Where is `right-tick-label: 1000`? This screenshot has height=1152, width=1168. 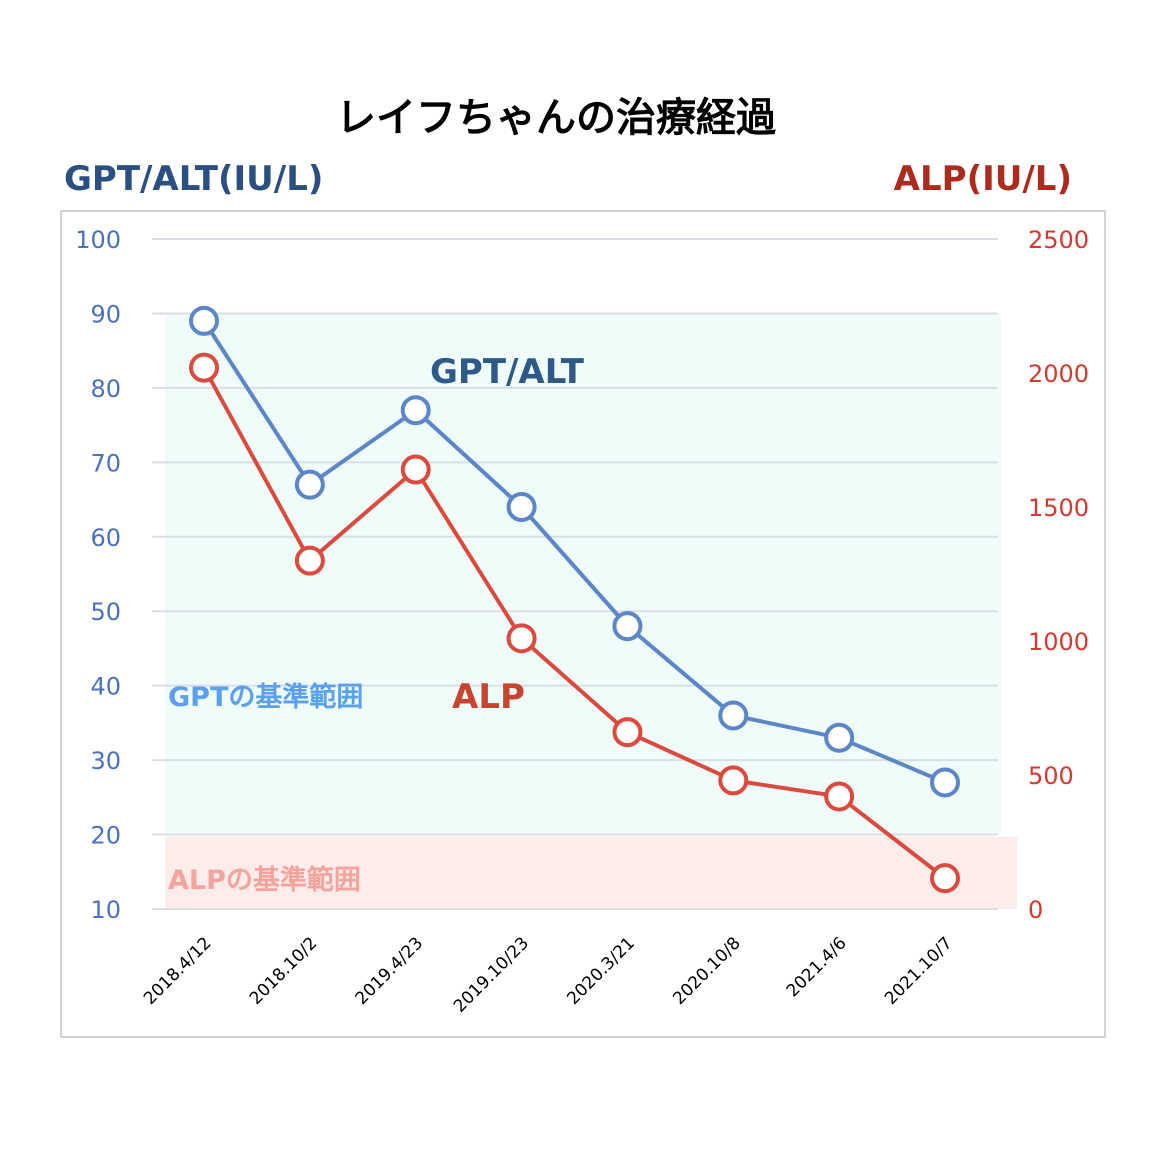
right-tick-label: 1000 is located at coordinates (1058, 642).